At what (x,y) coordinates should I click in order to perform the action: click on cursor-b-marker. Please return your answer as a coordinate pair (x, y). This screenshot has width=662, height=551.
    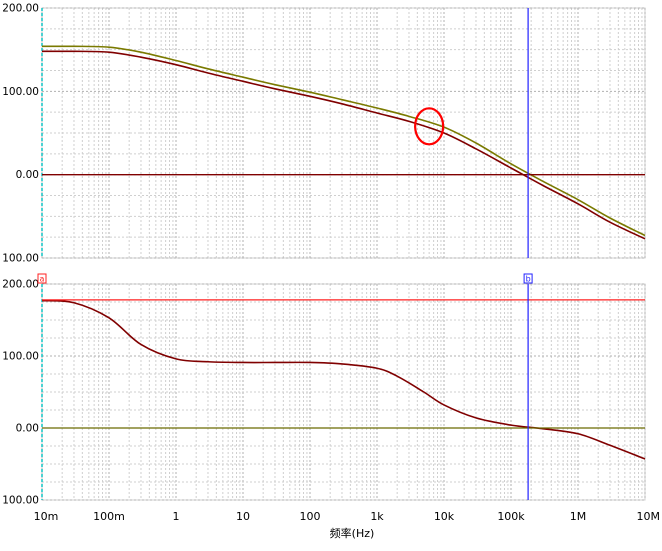
    Looking at the image, I should click on (528, 278).